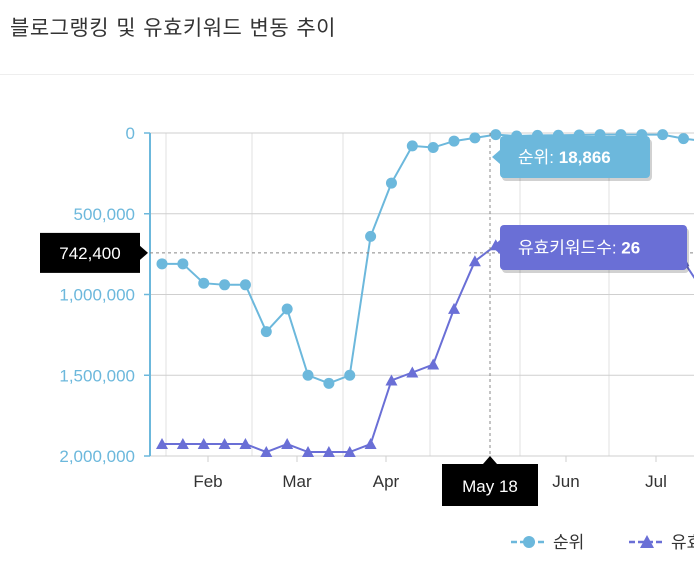  What do you see at coordinates (297, 481) in the screenshot?
I see `x-tick-label: Mar` at bounding box center [297, 481].